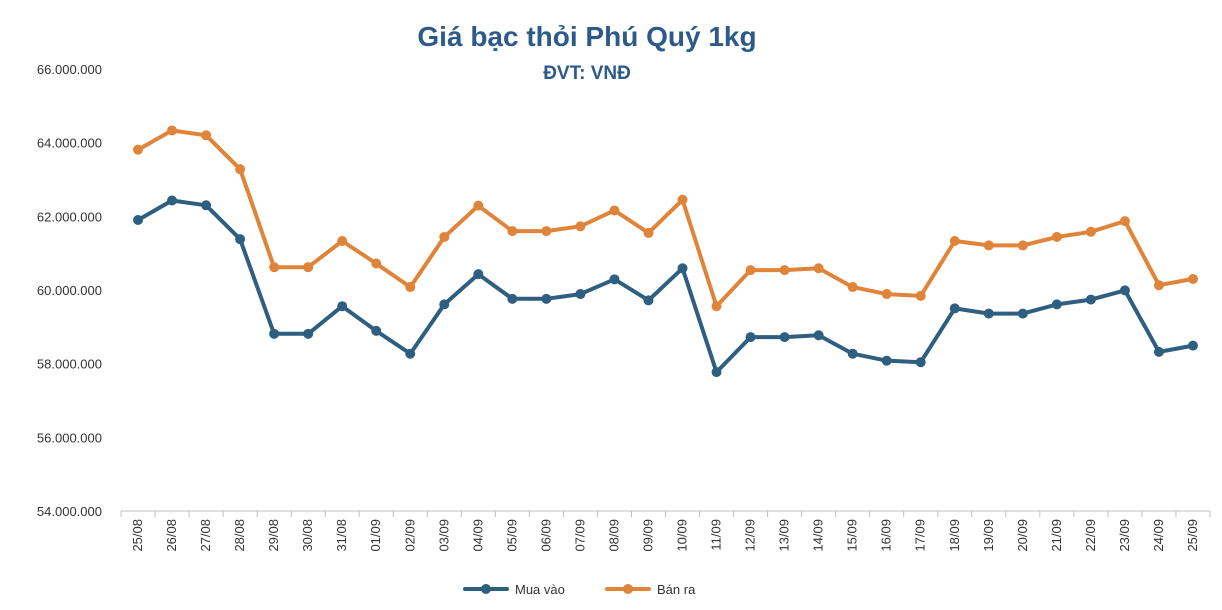 This screenshot has width=1222, height=610. I want to click on x-tick-label: 14/09, so click(818, 535).